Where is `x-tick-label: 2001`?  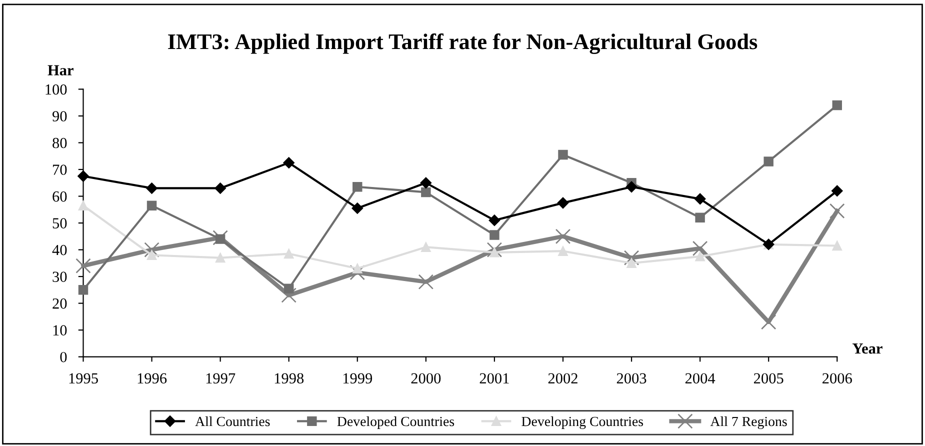 x-tick-label: 2001 is located at coordinates (494, 378).